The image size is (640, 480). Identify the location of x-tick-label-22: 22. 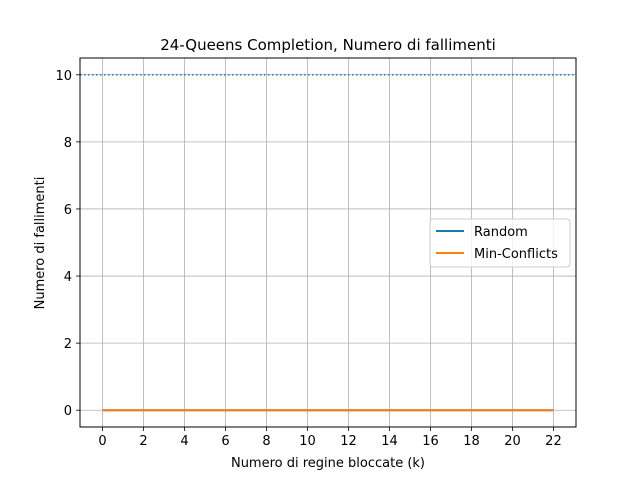
(553, 441).